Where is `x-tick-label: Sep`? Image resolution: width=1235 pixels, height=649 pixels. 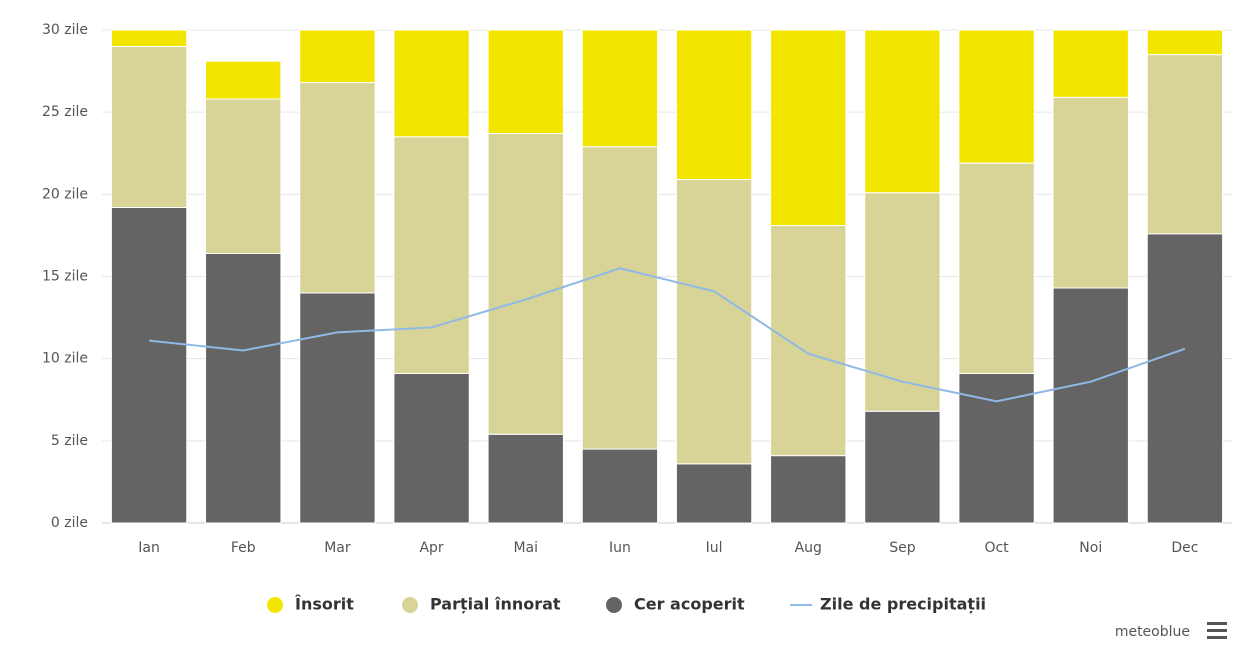 x-tick-label: Sep is located at coordinates (902, 548).